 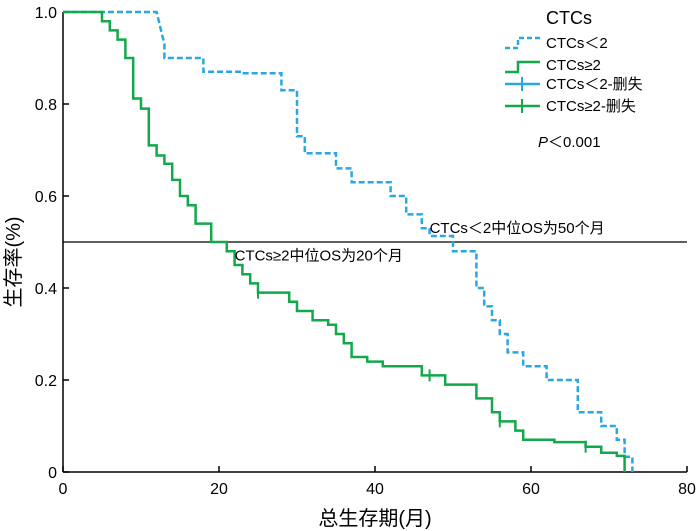 What do you see at coordinates (219, 489) in the screenshot?
I see `x-tick-label: 20` at bounding box center [219, 489].